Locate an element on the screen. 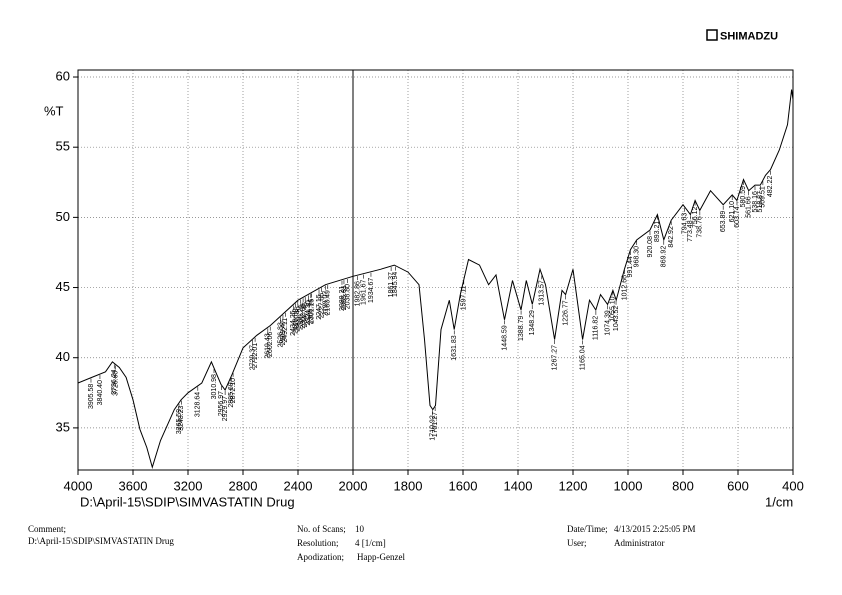 The height and width of the screenshot is (595, 842). peak-label: 1348.29 is located at coordinates (532, 322).